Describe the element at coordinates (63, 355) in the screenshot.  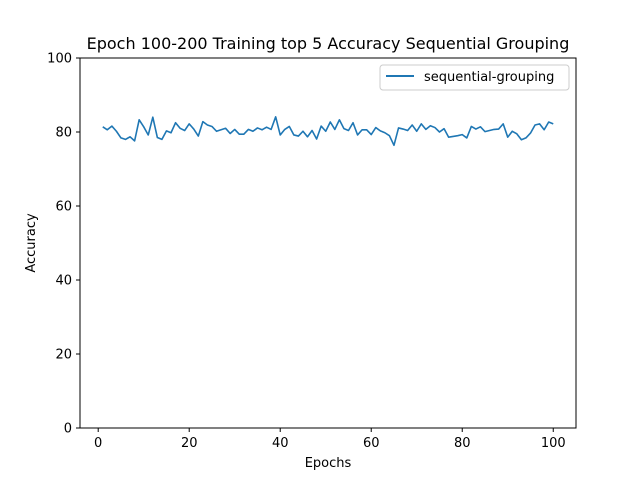
I see `y-tick-label: 20` at that location.